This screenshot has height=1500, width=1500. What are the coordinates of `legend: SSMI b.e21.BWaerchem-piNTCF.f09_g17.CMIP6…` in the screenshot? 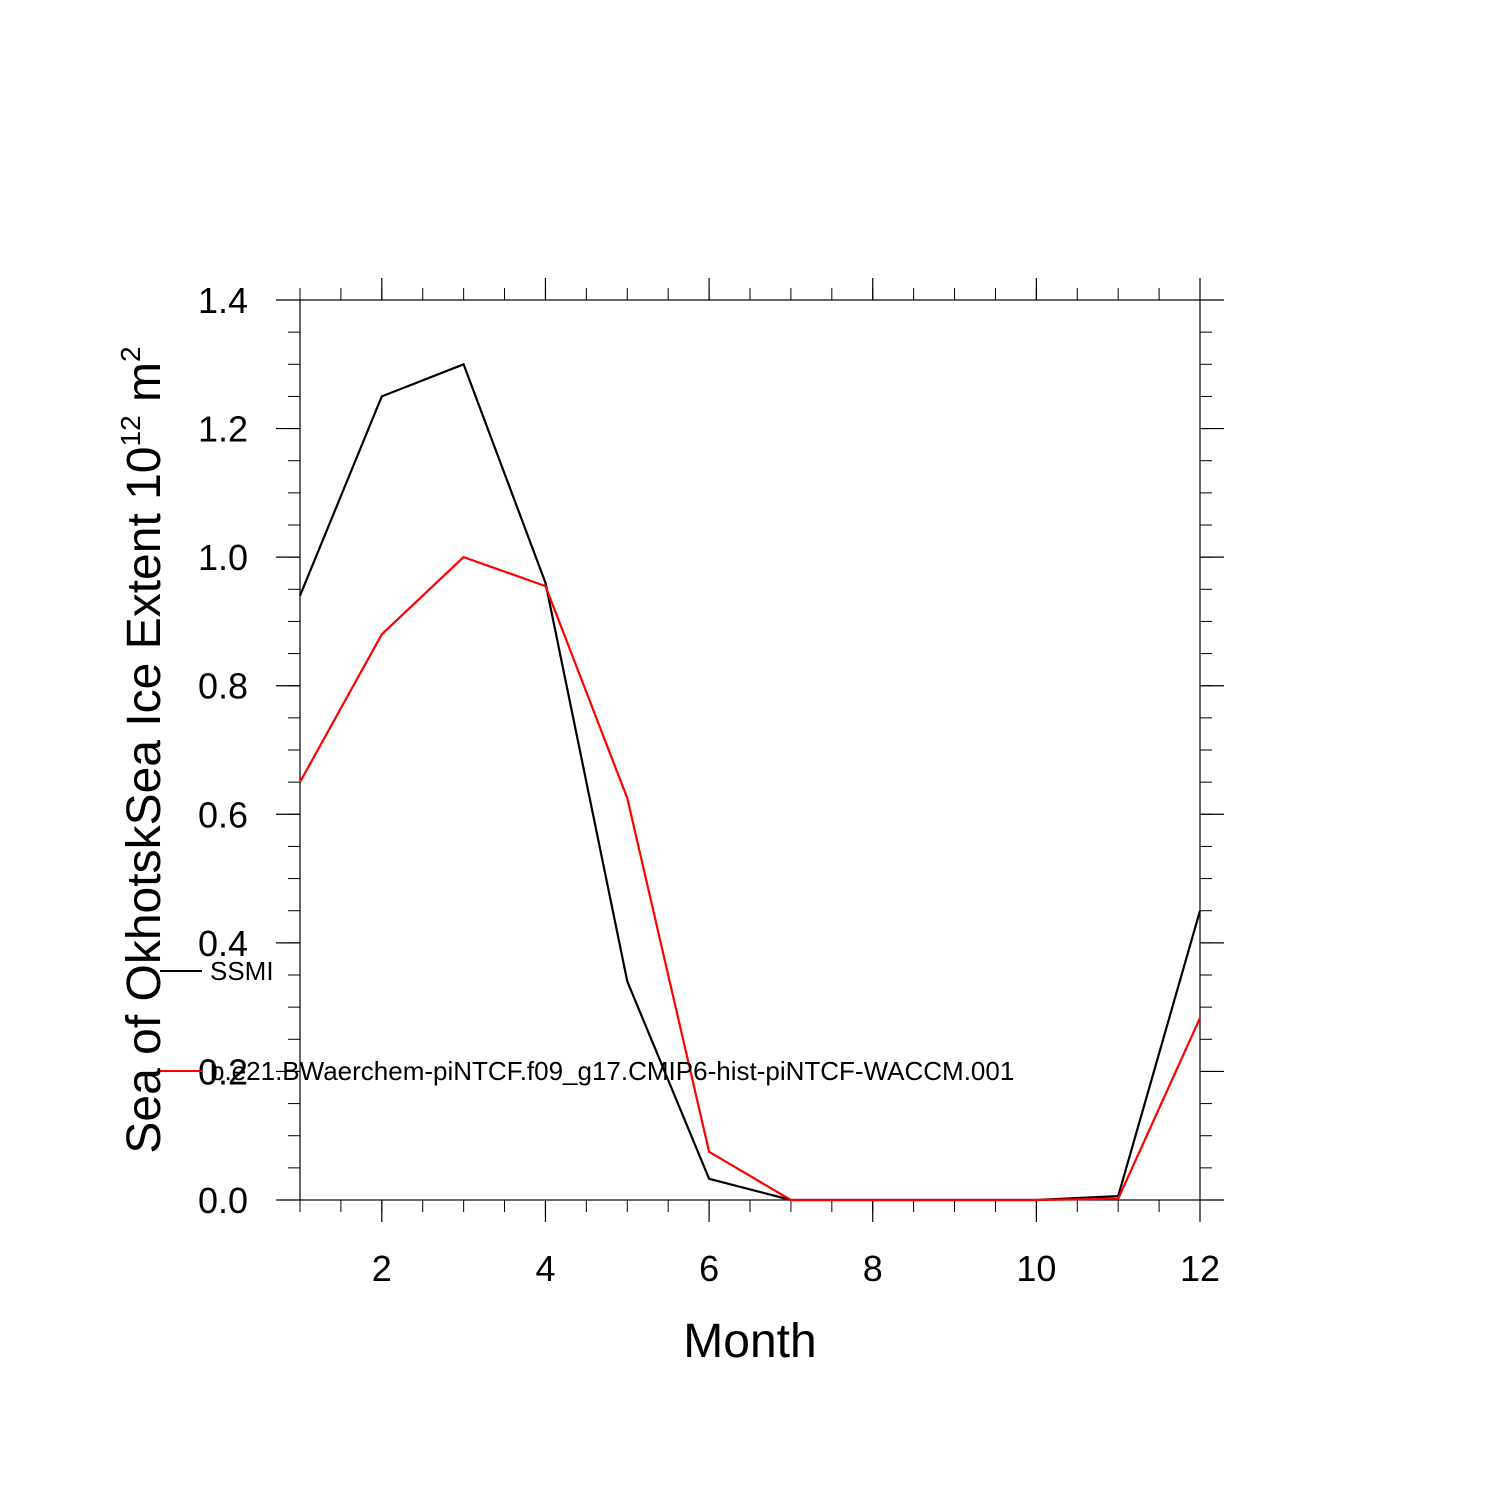 It's located at (587, 1021).